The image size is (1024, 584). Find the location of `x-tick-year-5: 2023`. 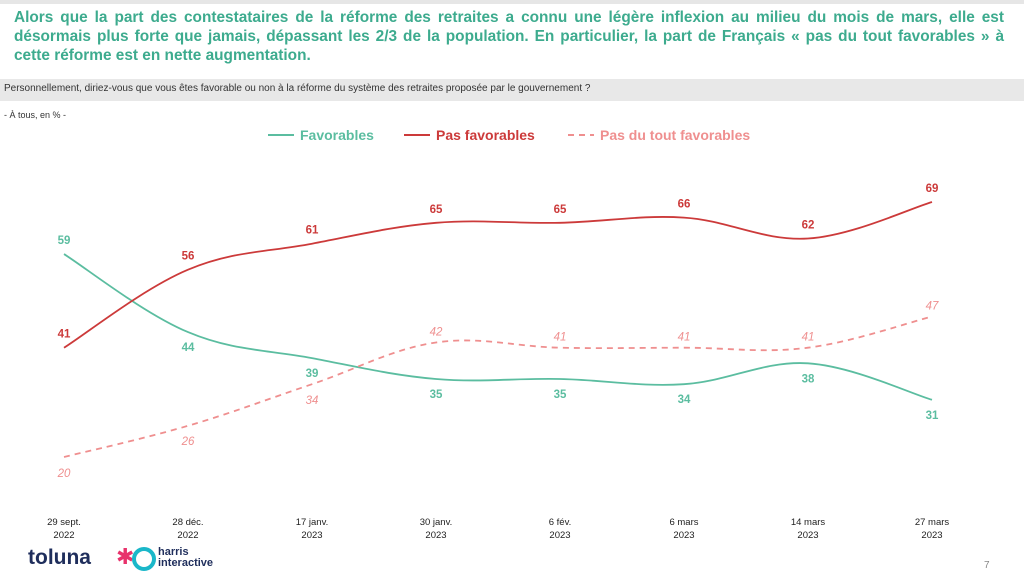

x-tick-year-5: 2023 is located at coordinates (683, 535).